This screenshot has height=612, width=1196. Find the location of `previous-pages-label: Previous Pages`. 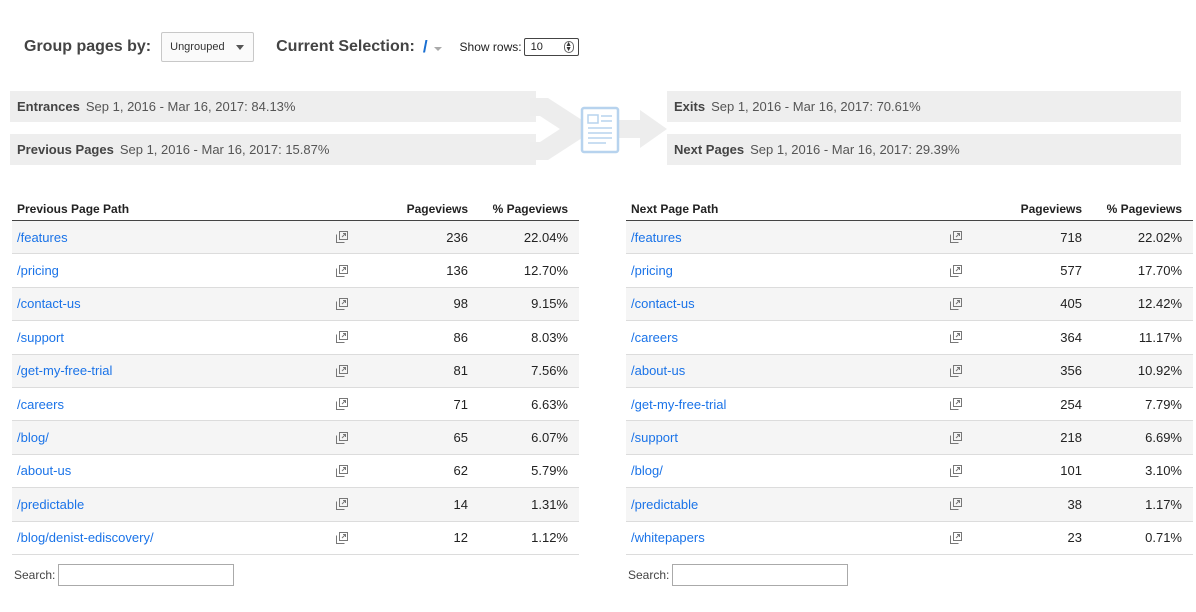

previous-pages-label: Previous Pages is located at coordinates (65, 149).